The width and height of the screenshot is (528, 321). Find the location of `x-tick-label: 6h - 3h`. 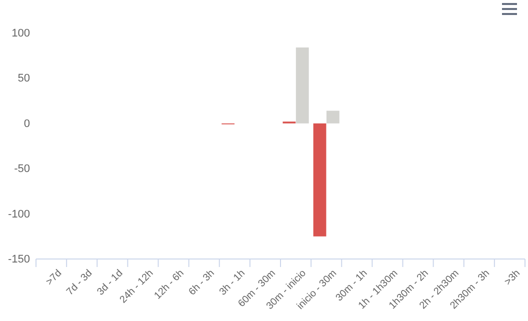

x-tick-label: 6h - 3h is located at coordinates (202, 283).